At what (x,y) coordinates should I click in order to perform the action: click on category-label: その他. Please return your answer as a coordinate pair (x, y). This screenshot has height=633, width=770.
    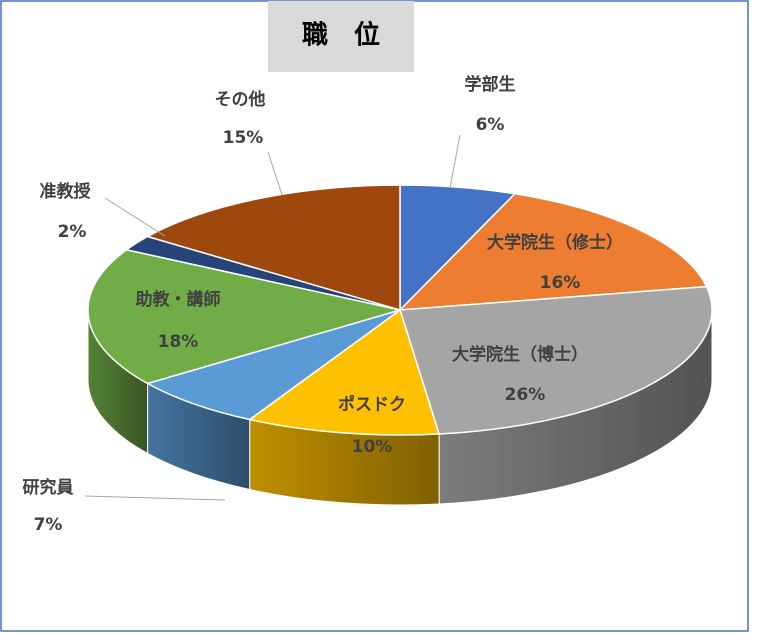
    Looking at the image, I should click on (240, 99).